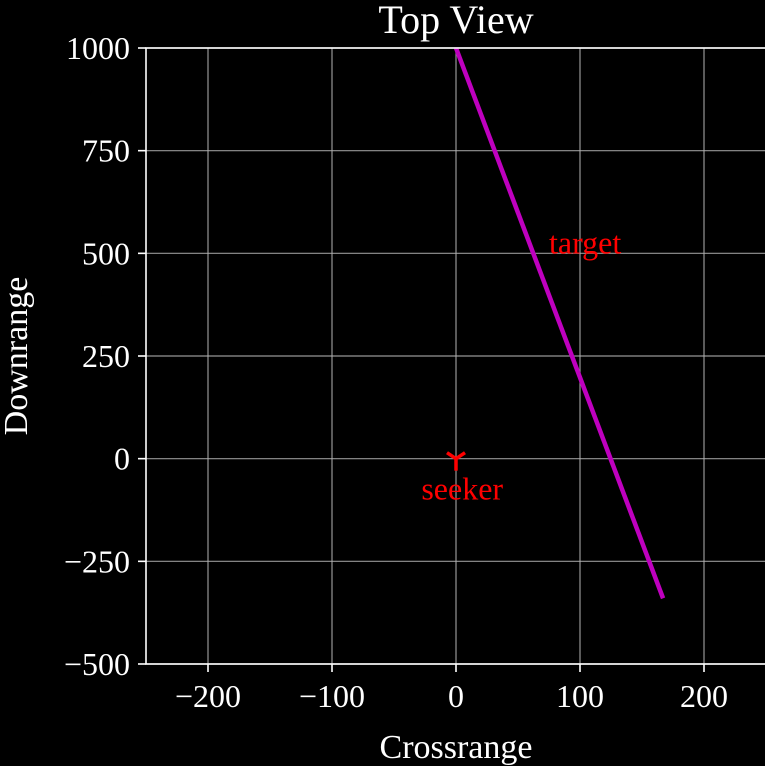 The width and height of the screenshot is (765, 766). I want to click on x-tick-label: 100, so click(580, 696).